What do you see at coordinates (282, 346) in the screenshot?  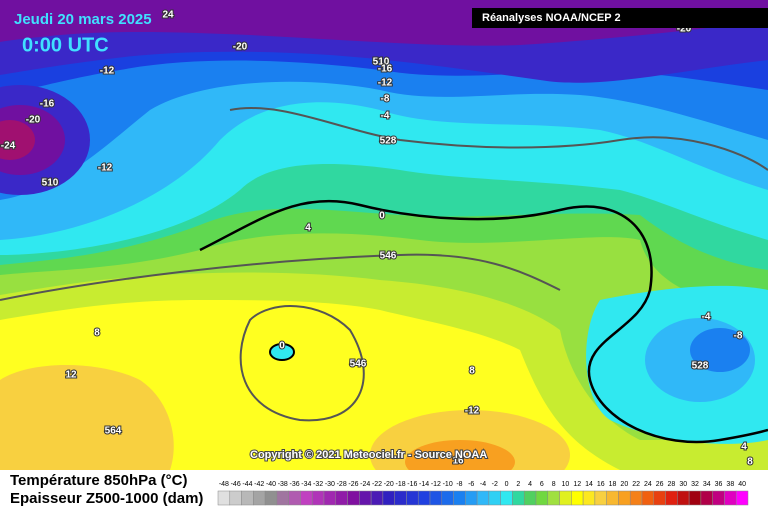 I see `contour-label: 0` at bounding box center [282, 346].